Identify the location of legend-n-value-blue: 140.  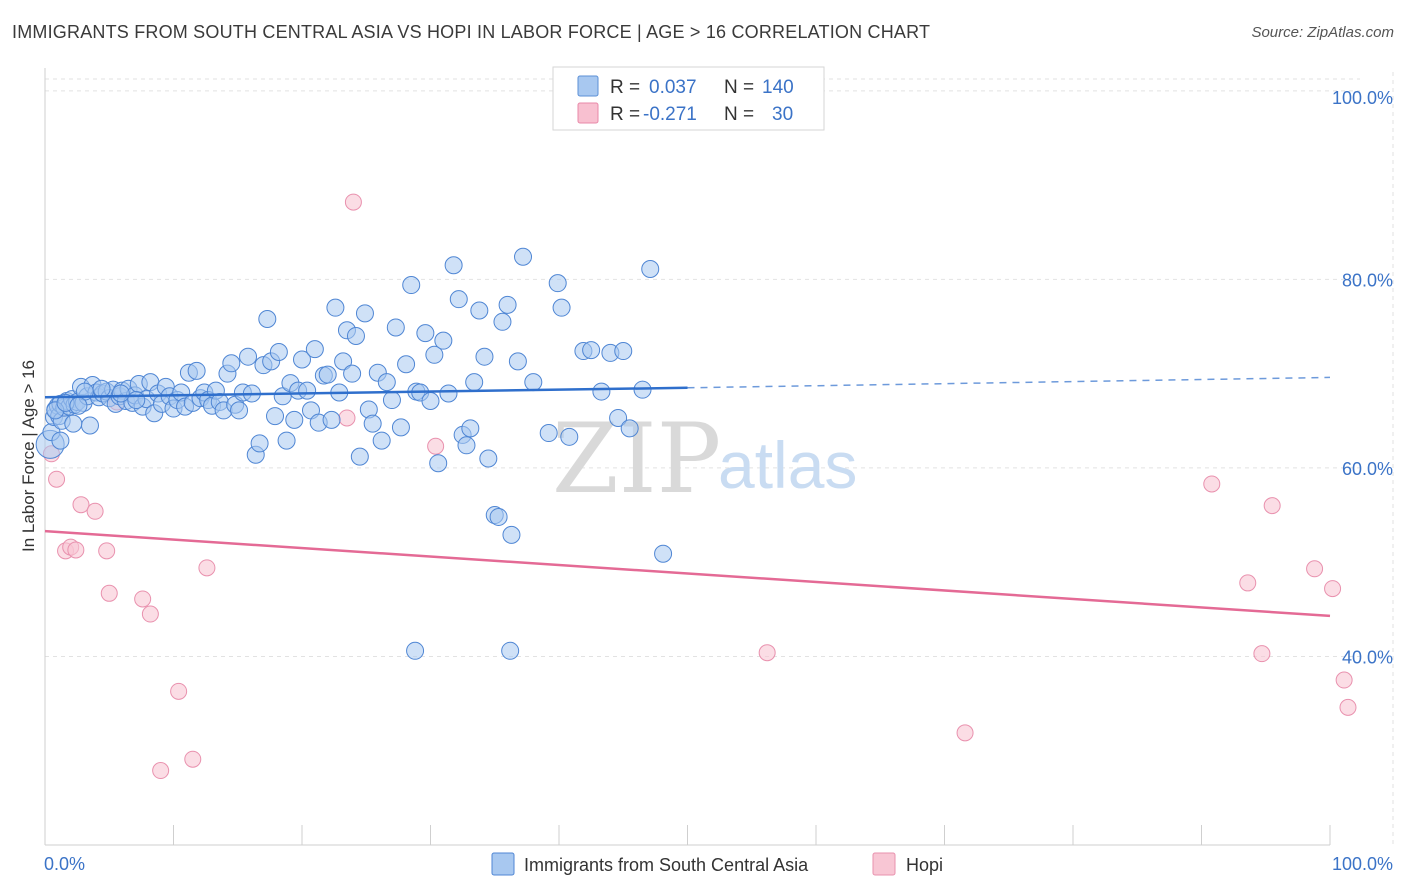
(778, 87).